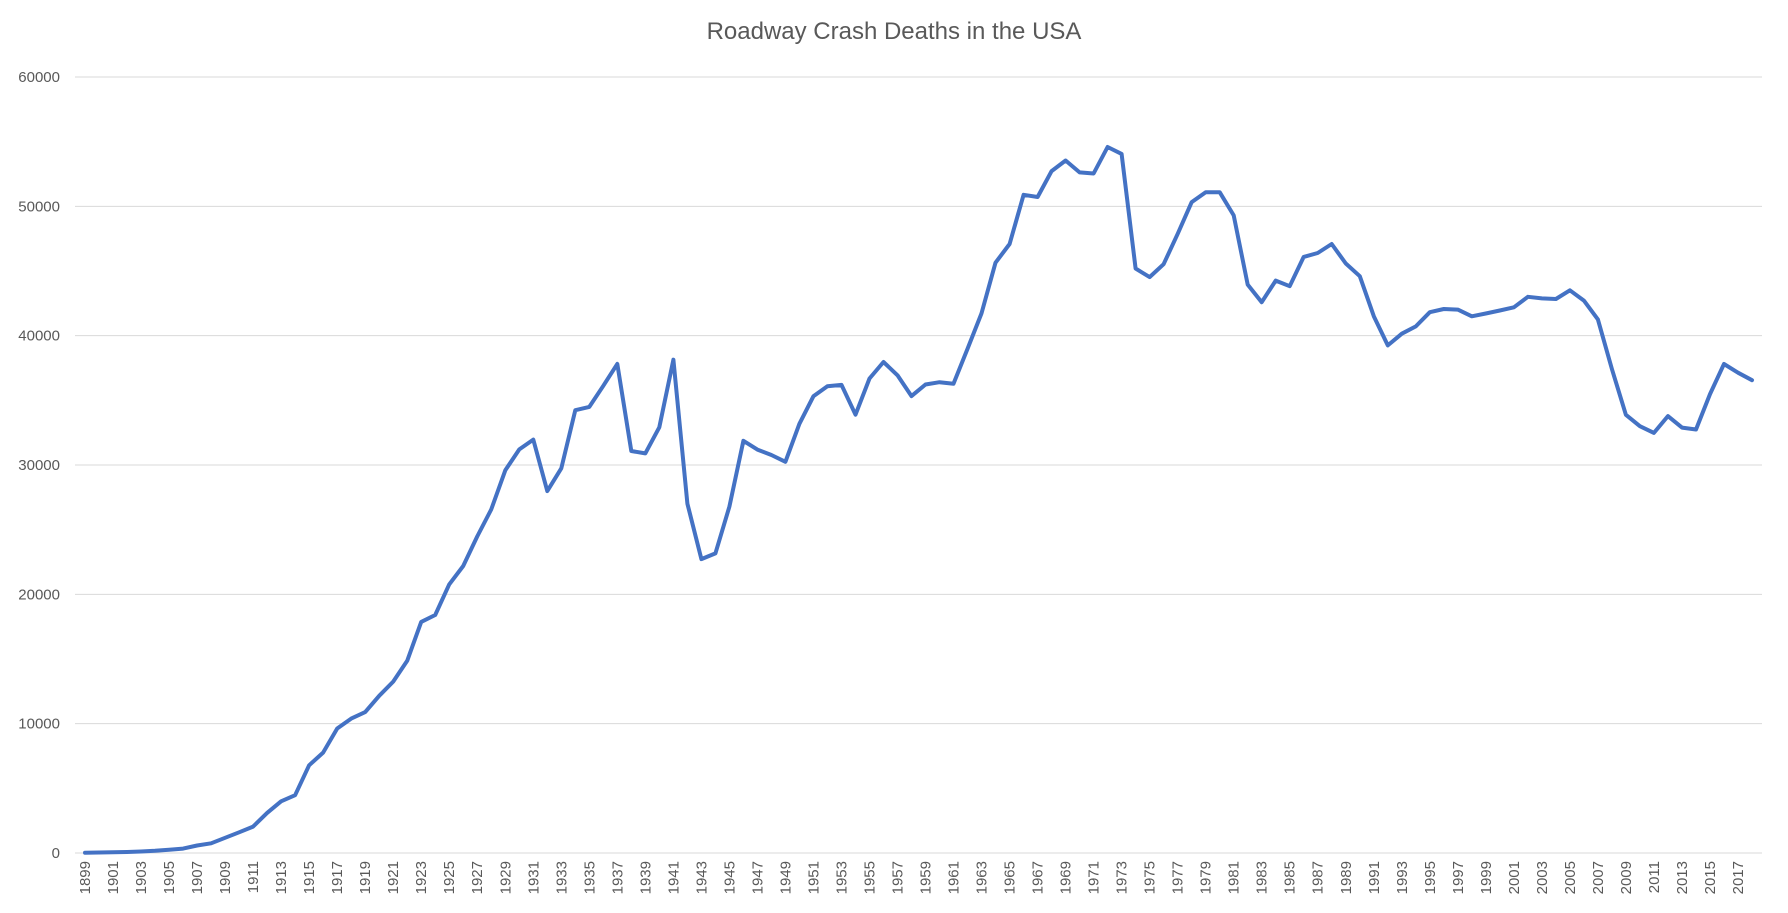 The image size is (1788, 913). What do you see at coordinates (337, 877) in the screenshot?
I see `x-tick-label: 1917` at bounding box center [337, 877].